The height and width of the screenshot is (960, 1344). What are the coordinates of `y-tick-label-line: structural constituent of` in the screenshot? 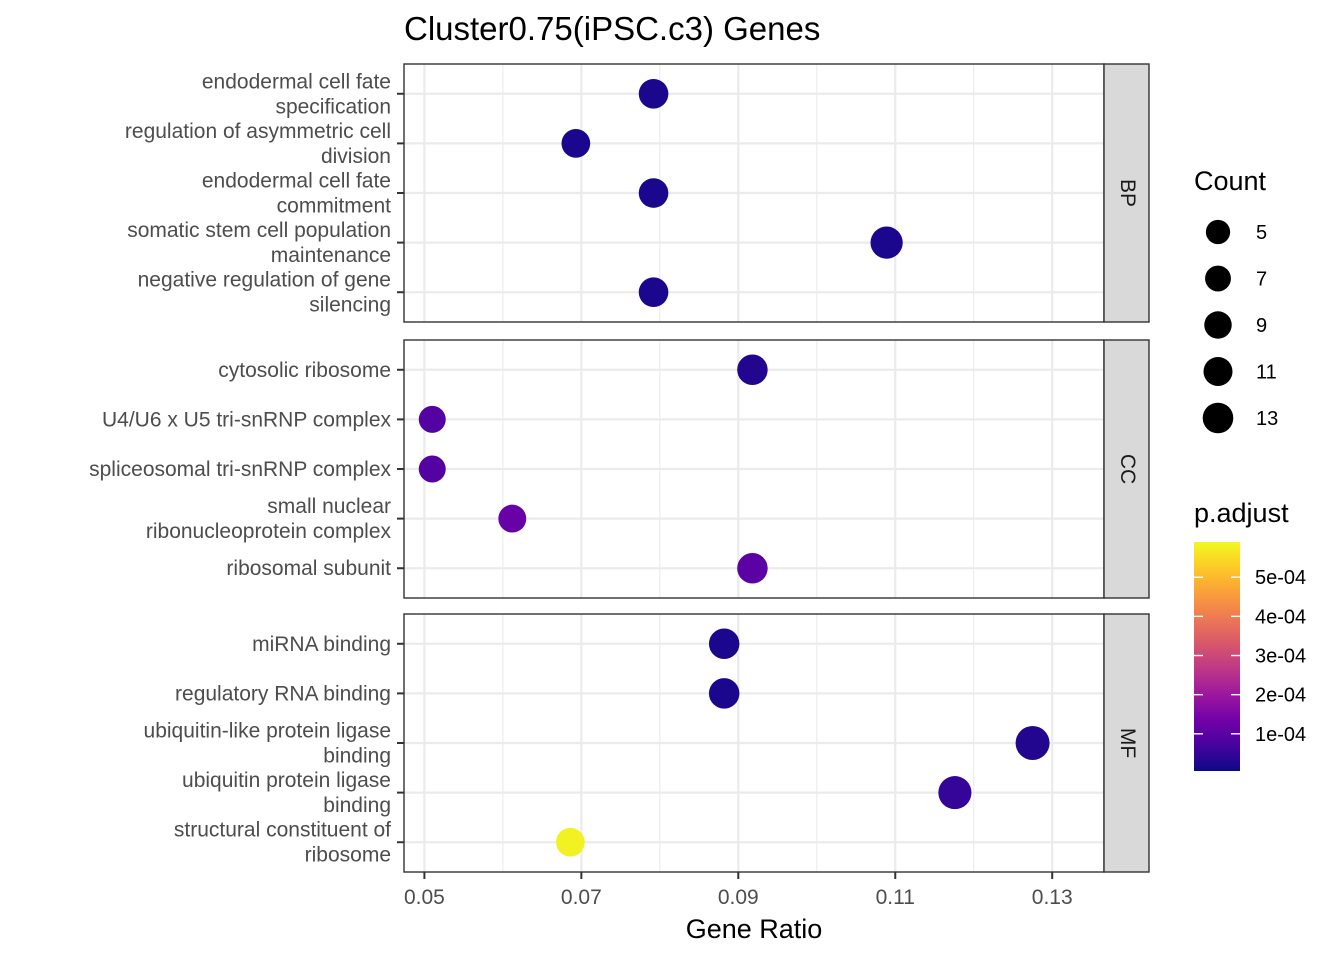 It's located at (282, 830).